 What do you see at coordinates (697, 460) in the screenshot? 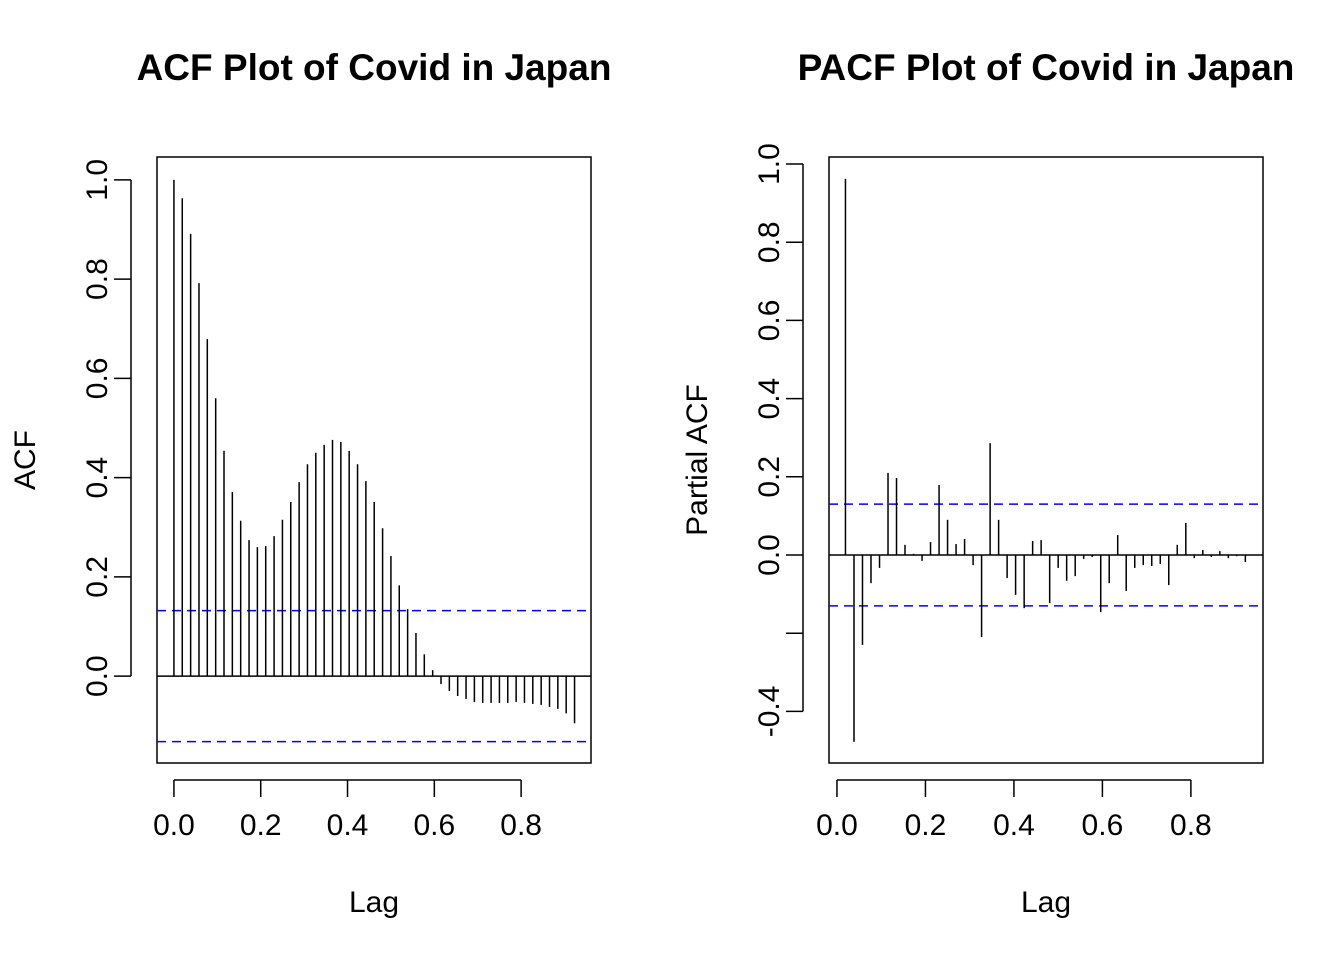
I see `y-axis-label: Partial ACF` at bounding box center [697, 460].